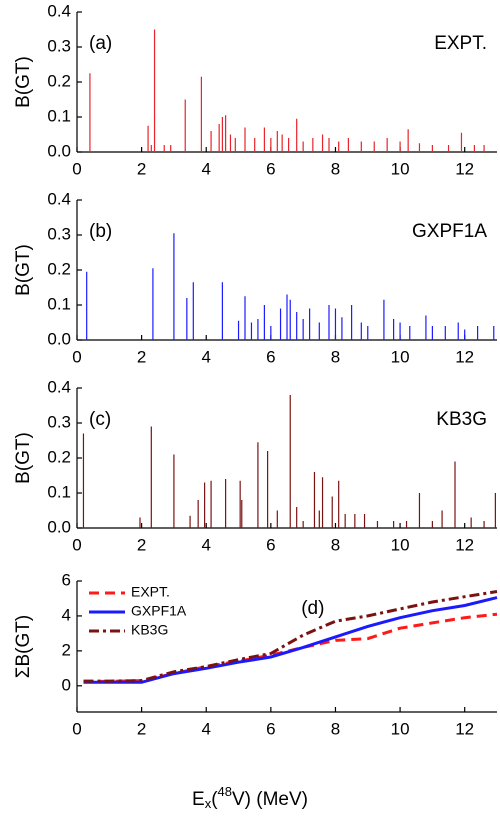 This screenshot has width=500, height=820. I want to click on y-tick-label: 4, so click(66, 614).